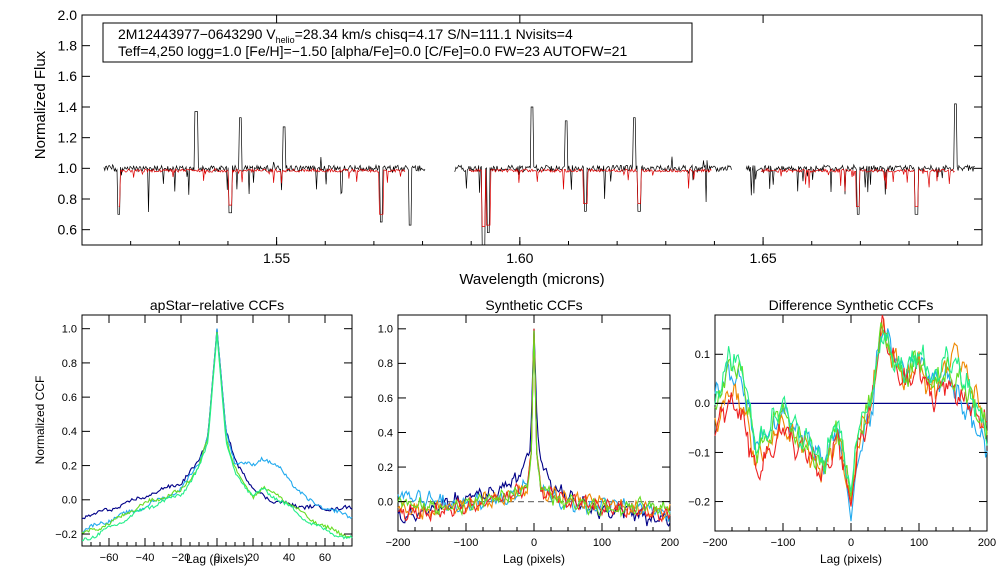 Image resolution: width=1008 pixels, height=576 pixels. What do you see at coordinates (519, 258) in the screenshot?
I see `x-tick-label: 1.60` at bounding box center [519, 258].